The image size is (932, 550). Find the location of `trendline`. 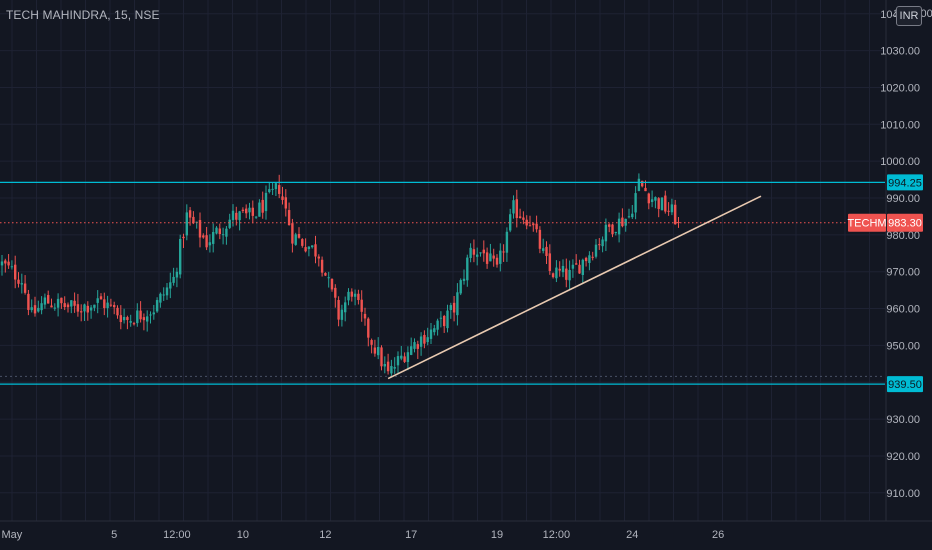

trendline is located at coordinates (574, 287).